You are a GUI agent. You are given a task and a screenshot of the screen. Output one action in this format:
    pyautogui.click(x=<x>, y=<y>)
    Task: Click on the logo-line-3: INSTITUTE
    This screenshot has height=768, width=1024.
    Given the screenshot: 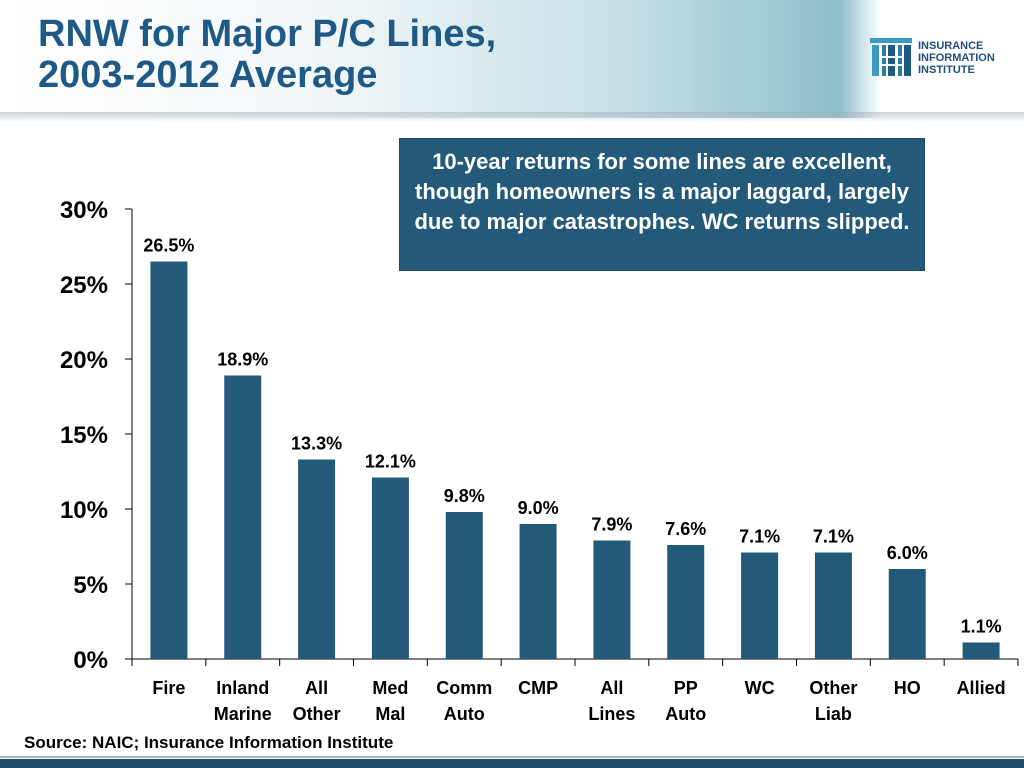 What is the action you would take?
    pyautogui.click(x=946, y=70)
    